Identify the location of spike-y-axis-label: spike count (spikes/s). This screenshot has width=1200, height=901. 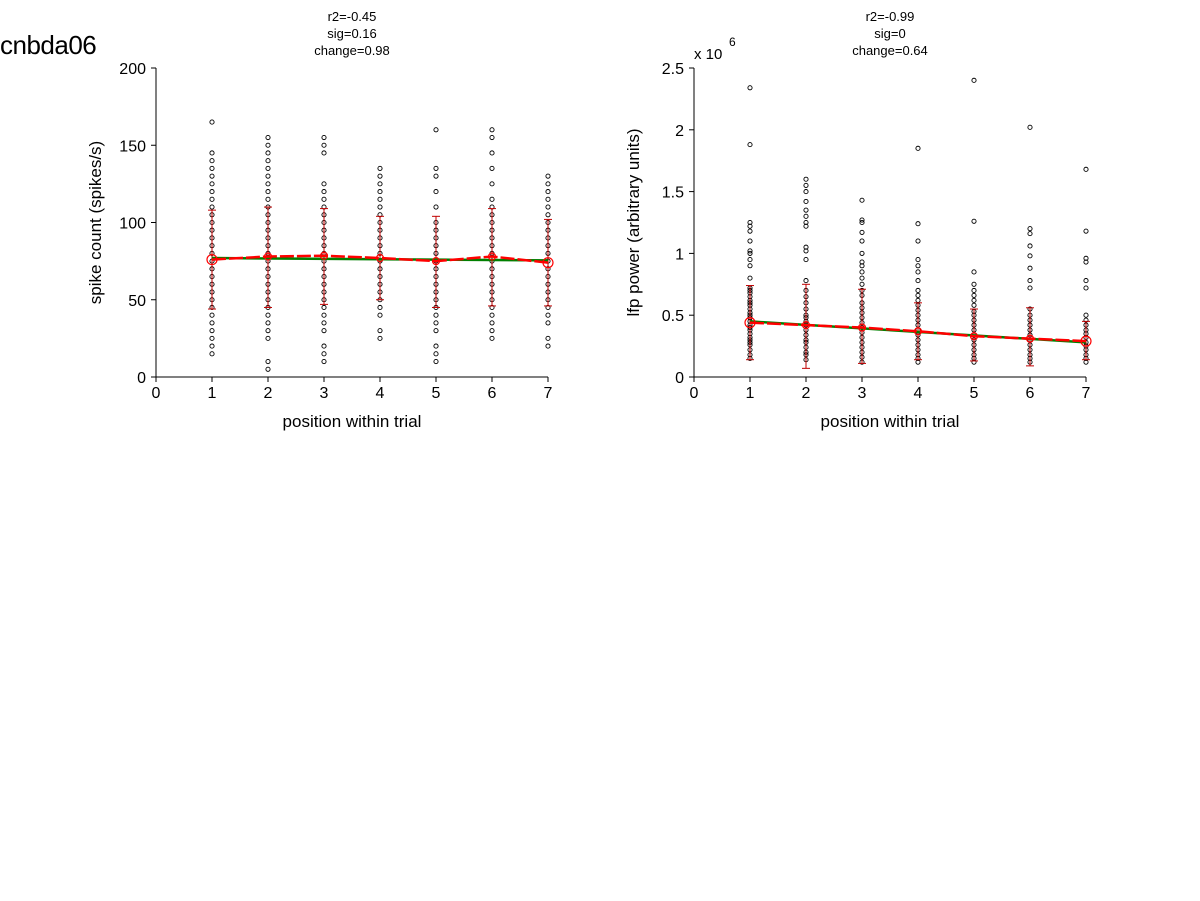
(95, 222).